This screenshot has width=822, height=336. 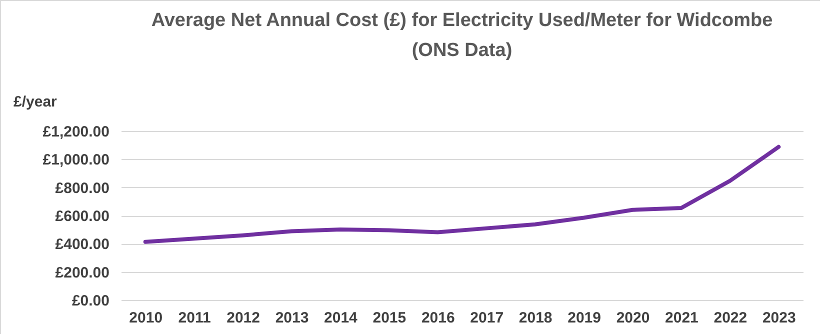 What do you see at coordinates (584, 318) in the screenshot?
I see `x-tick-label: 2019` at bounding box center [584, 318].